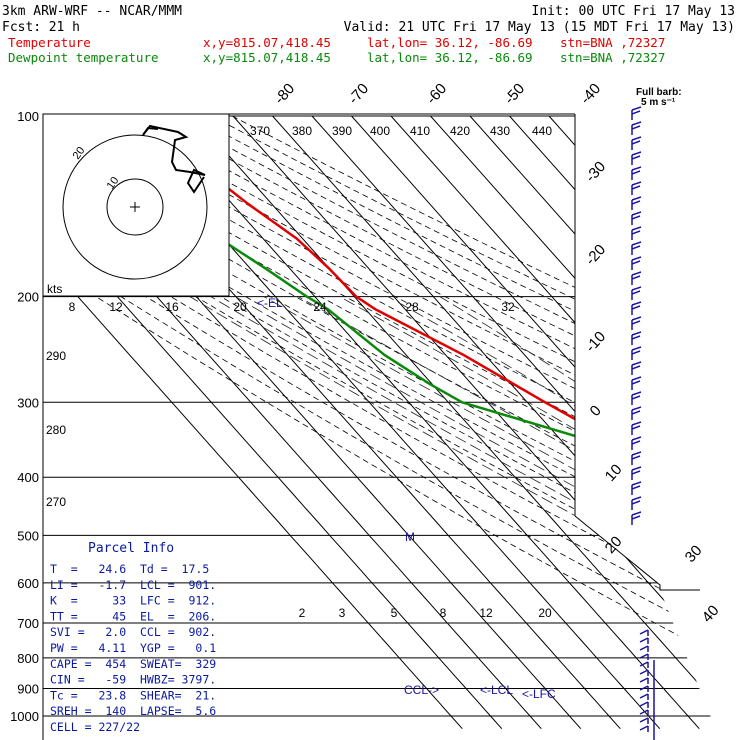  Describe the element at coordinates (267, 42) in the screenshot. I see `legend-temperature-xy: x,y=815.07,418.45` at that location.